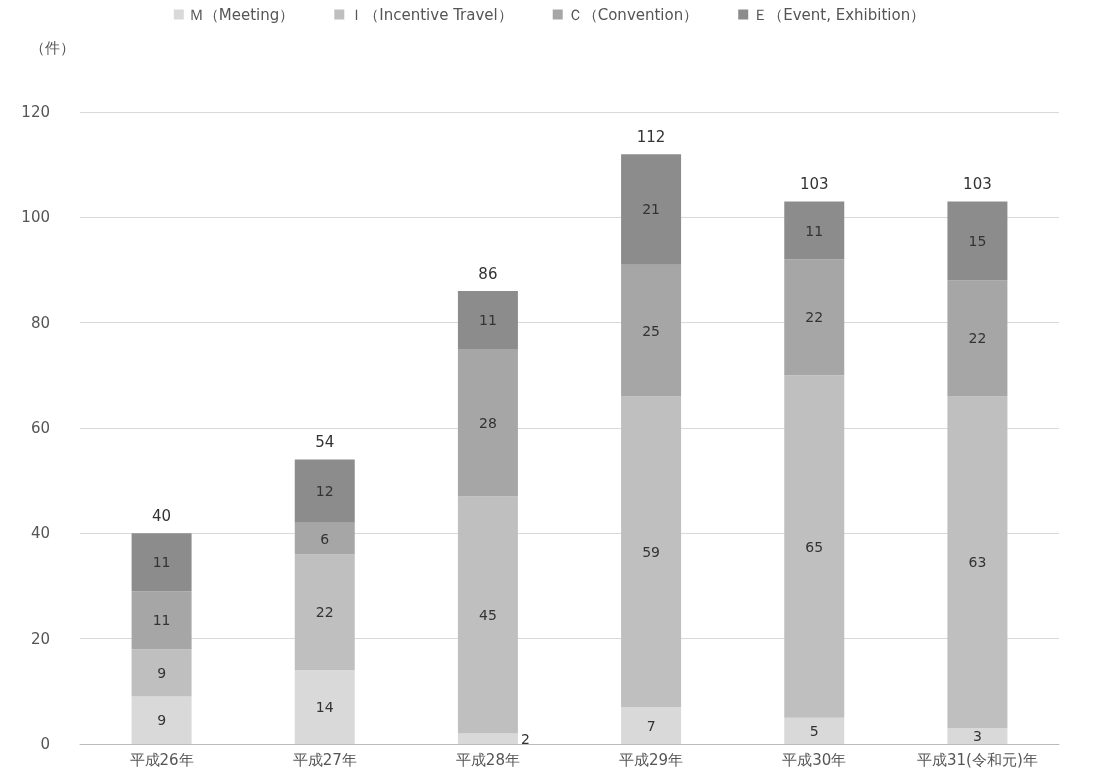 The image size is (1099, 784). What do you see at coordinates (161, 759) in the screenshot?
I see `x-tick-label: 平成26年` at bounding box center [161, 759].